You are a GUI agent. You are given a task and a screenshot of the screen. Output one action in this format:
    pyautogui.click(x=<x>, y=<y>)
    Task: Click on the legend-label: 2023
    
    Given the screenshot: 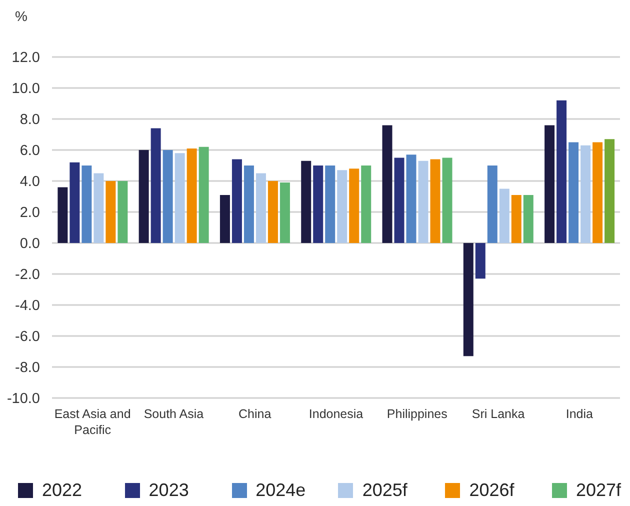 What is the action you would take?
    pyautogui.click(x=168, y=490)
    